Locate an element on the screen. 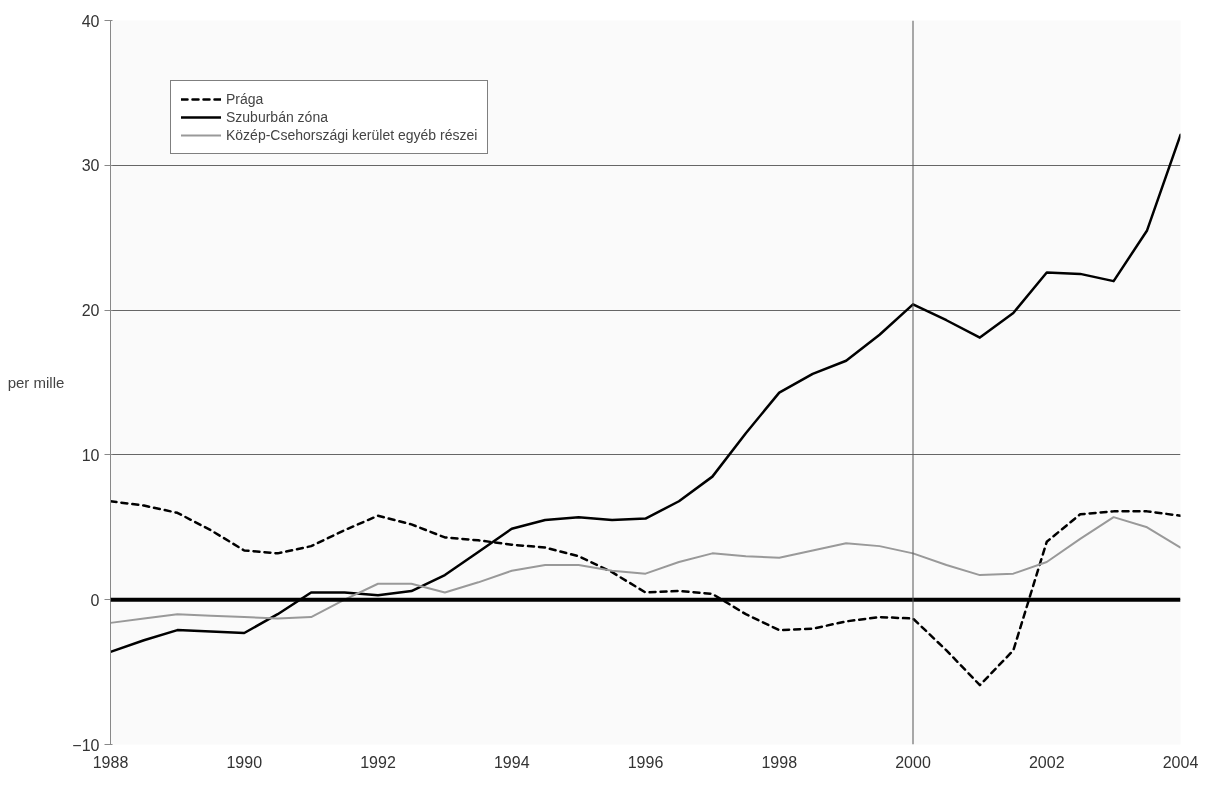  x-tick-label: 1996 is located at coordinates (645, 762).